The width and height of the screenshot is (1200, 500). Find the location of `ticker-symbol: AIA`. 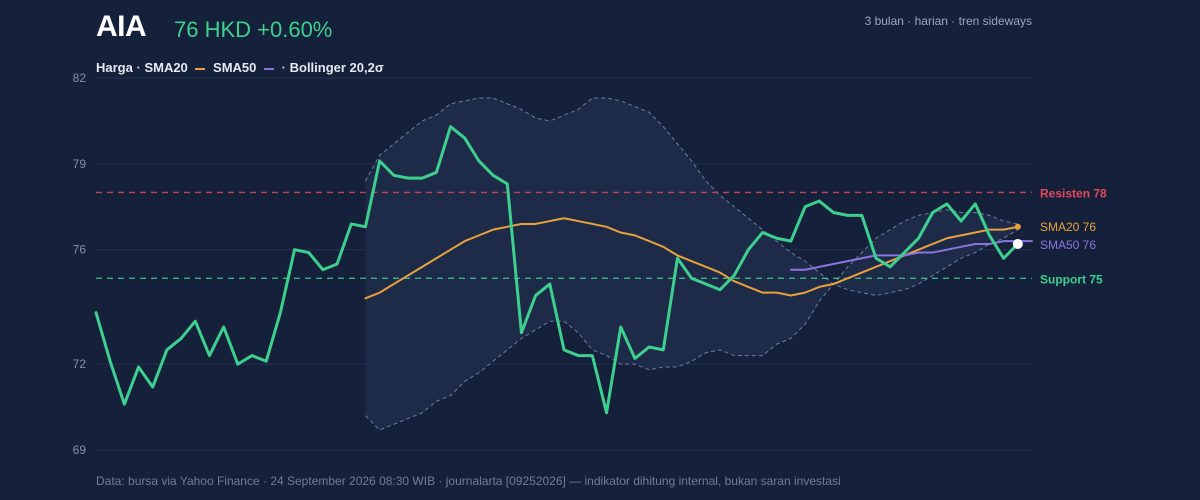

ticker-symbol: AIA is located at coordinates (121, 26).